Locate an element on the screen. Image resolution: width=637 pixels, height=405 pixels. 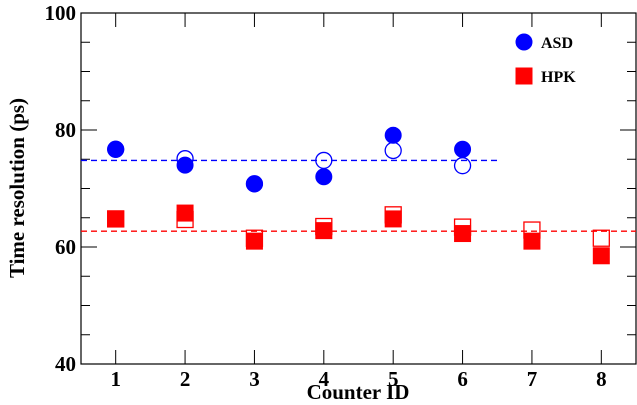
legend-label-hpk: HPK is located at coordinates (558, 77).